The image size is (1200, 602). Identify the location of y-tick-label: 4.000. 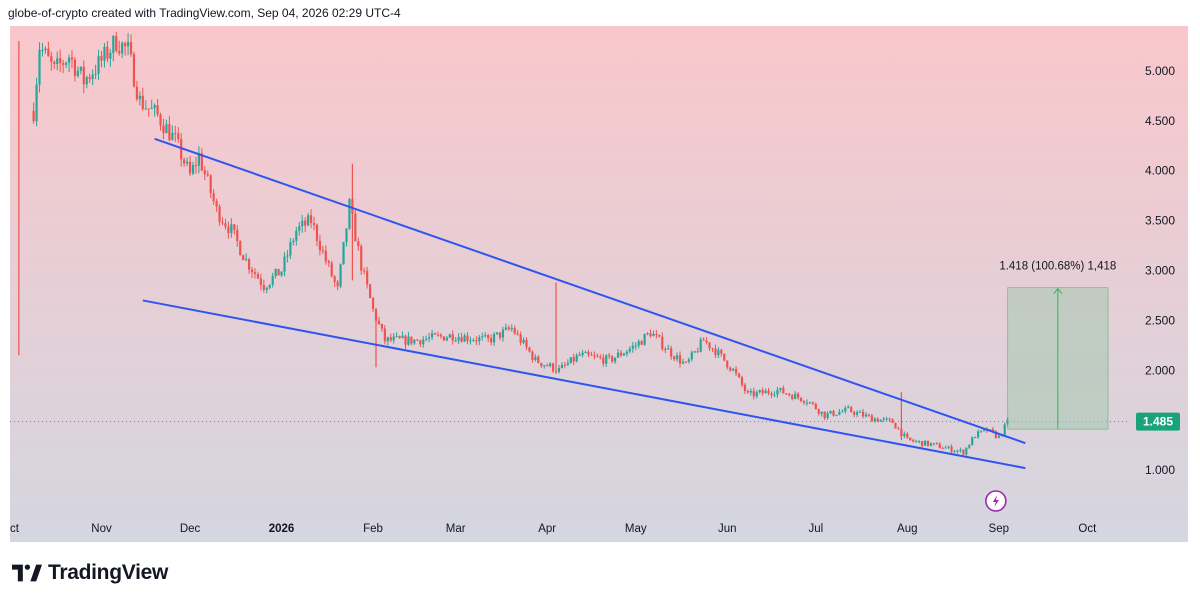
(1160, 171).